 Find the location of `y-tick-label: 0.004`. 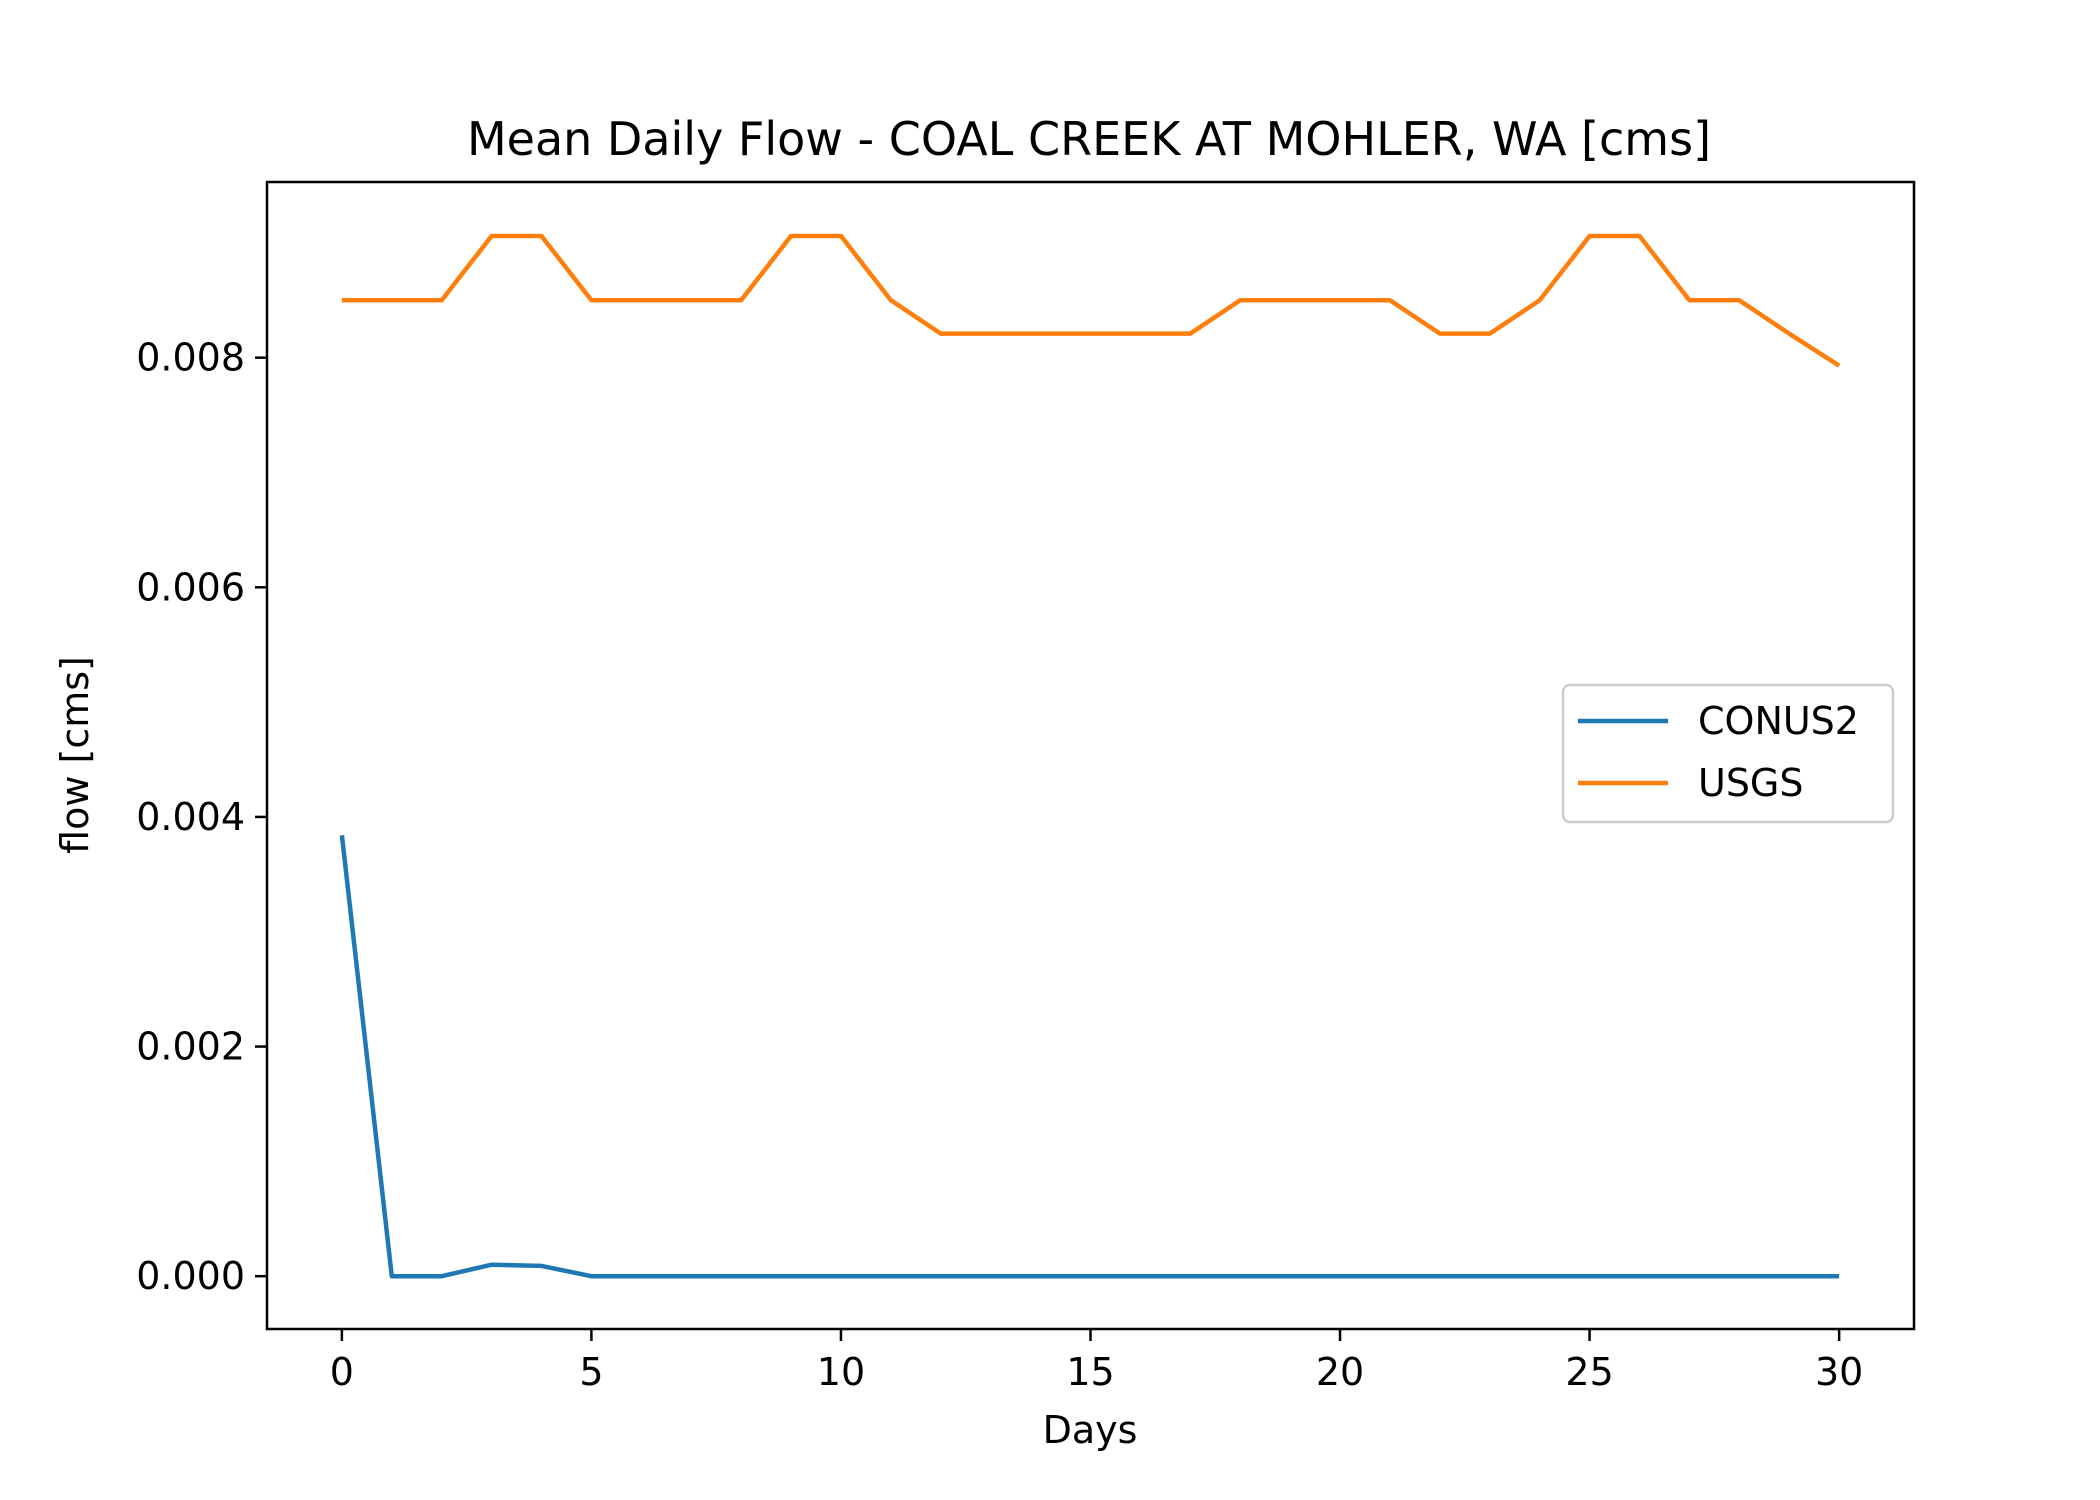

y-tick-label: 0.004 is located at coordinates (190, 817).